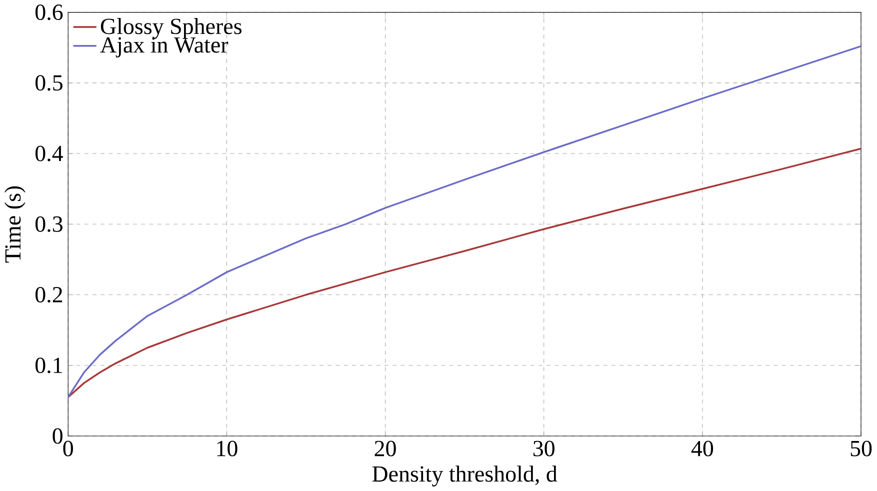 This screenshot has width=877, height=491. What do you see at coordinates (227, 448) in the screenshot?
I see `x-tick-label: 10` at bounding box center [227, 448].